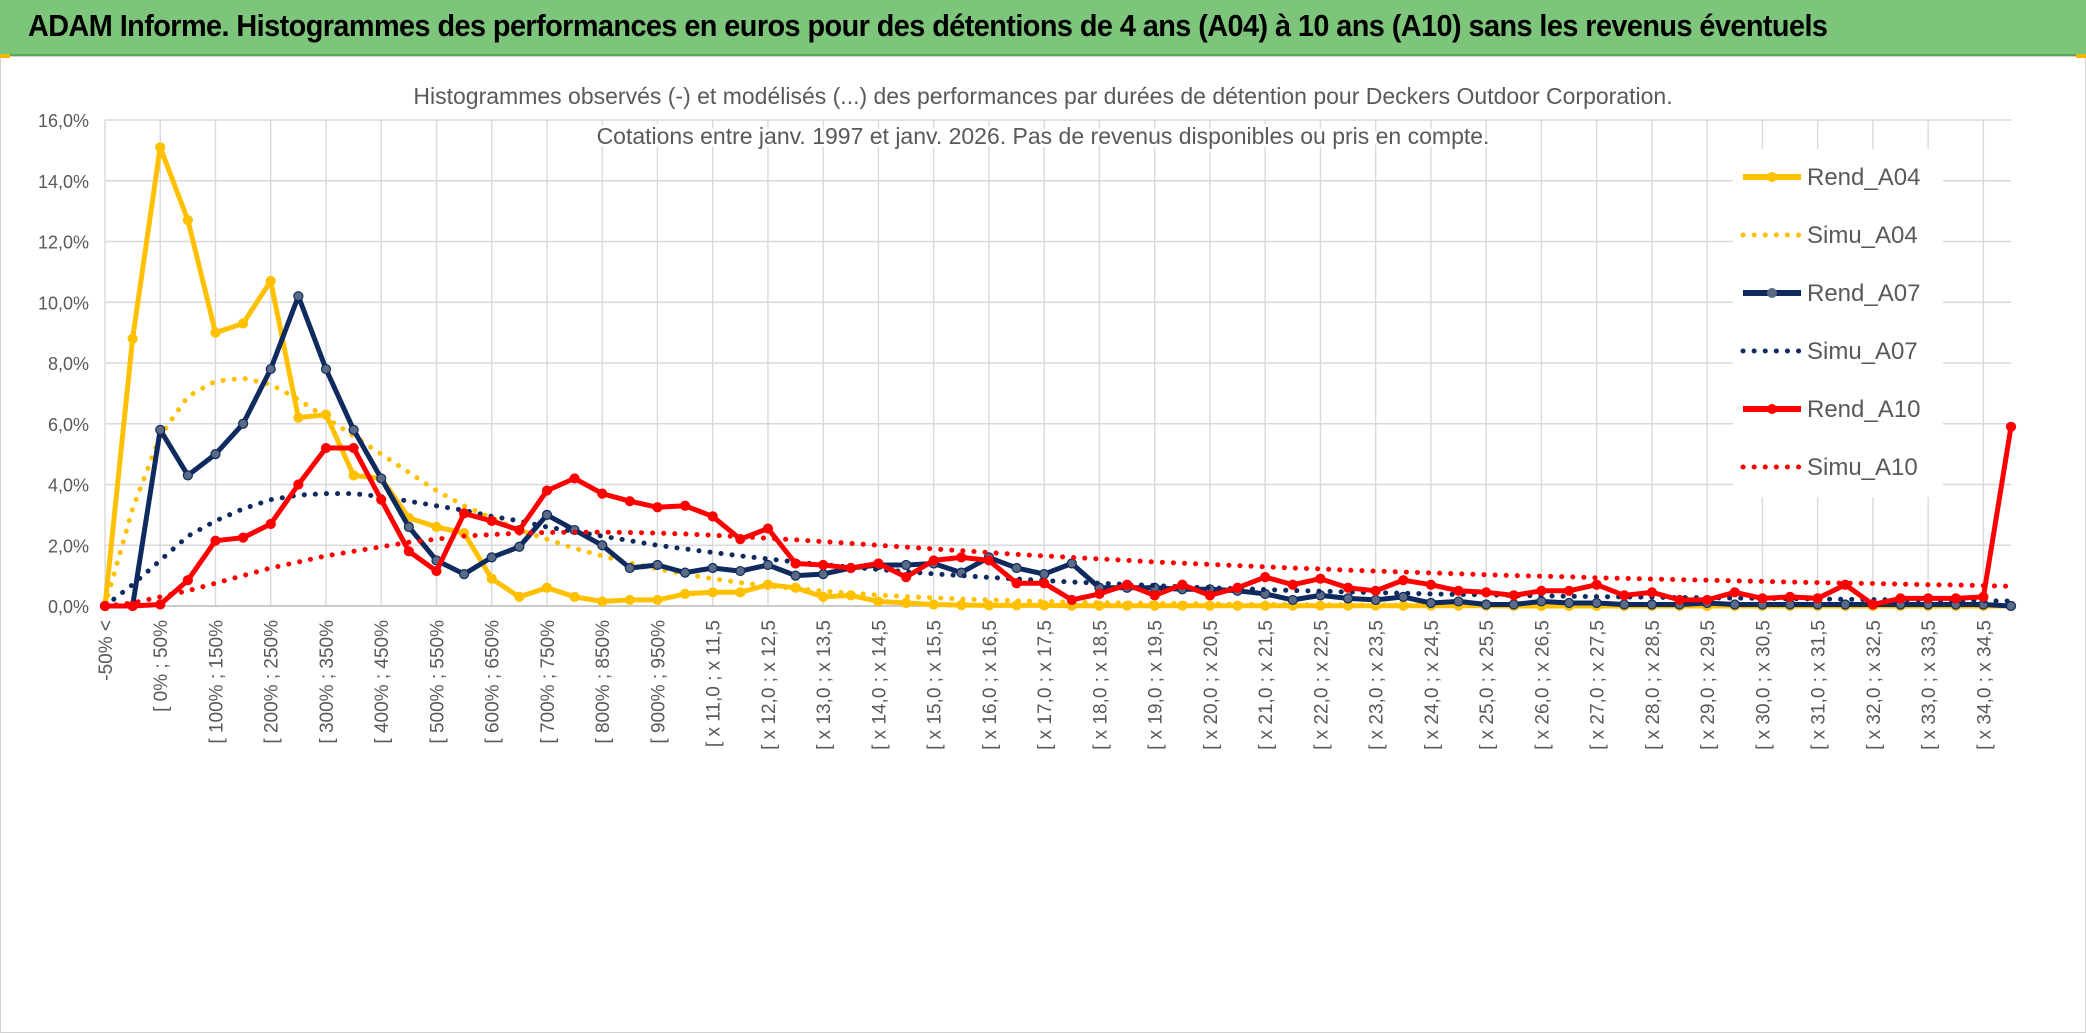 The height and width of the screenshot is (1033, 2086). I want to click on x-tick-label: [ x 11,0 ; x 11,5, so click(714, 683).